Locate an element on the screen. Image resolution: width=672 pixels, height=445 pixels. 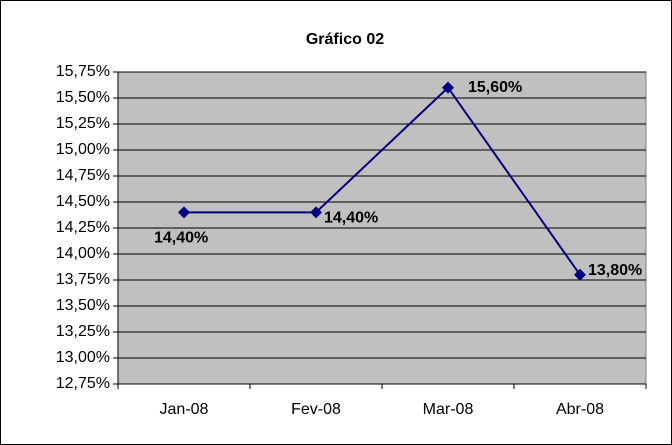
data-label: 15,60% is located at coordinates (495, 87).